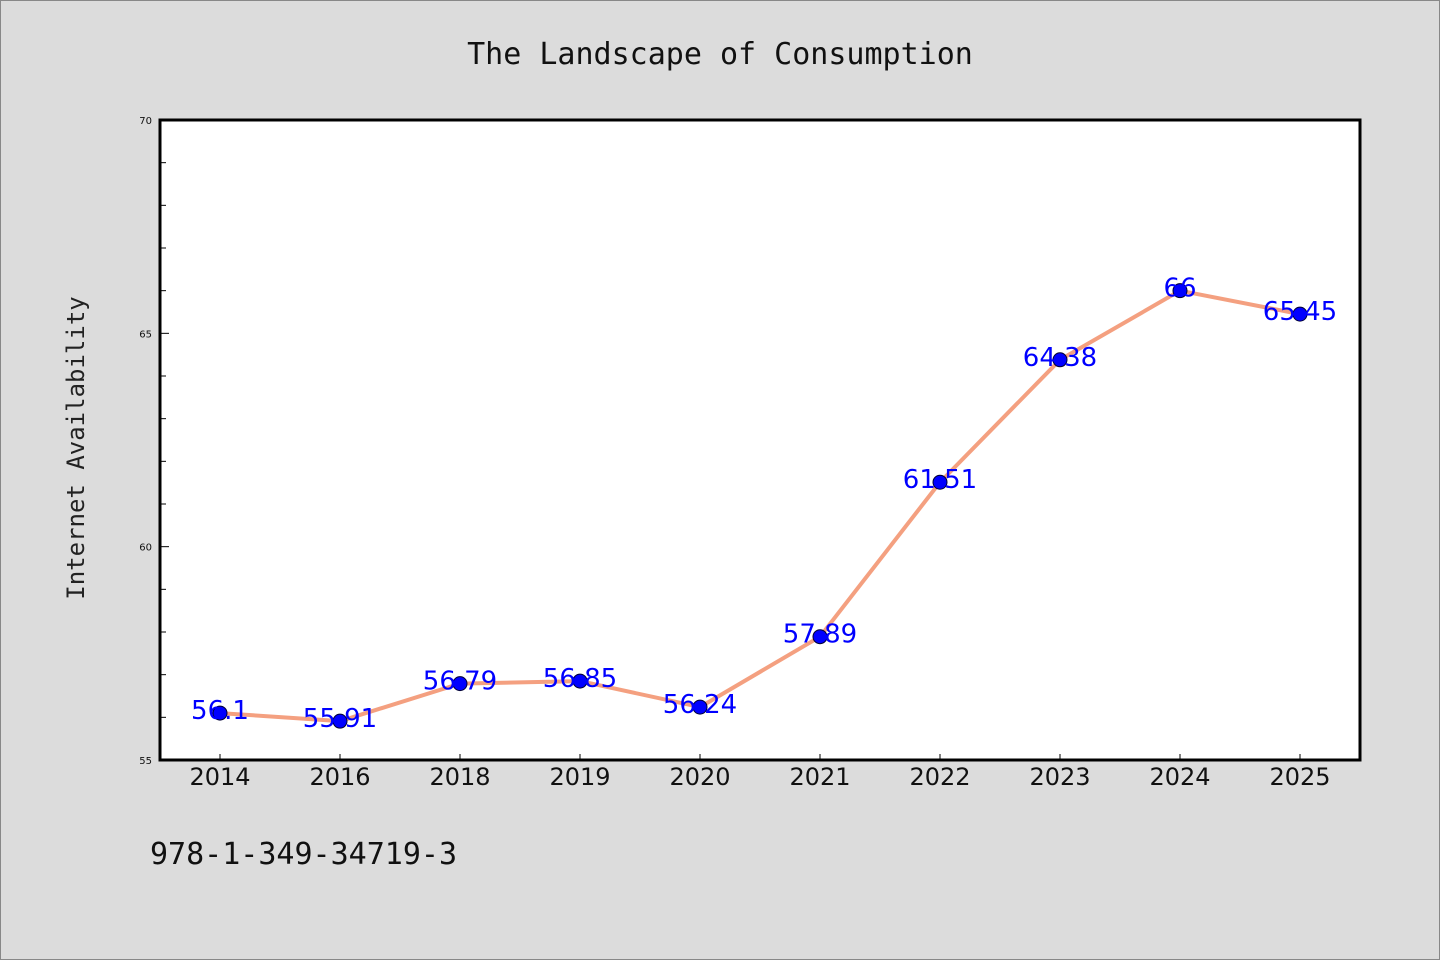 The width and height of the screenshot is (1440, 960). I want to click on y-axis-label: Internet Availability, so click(76, 447).